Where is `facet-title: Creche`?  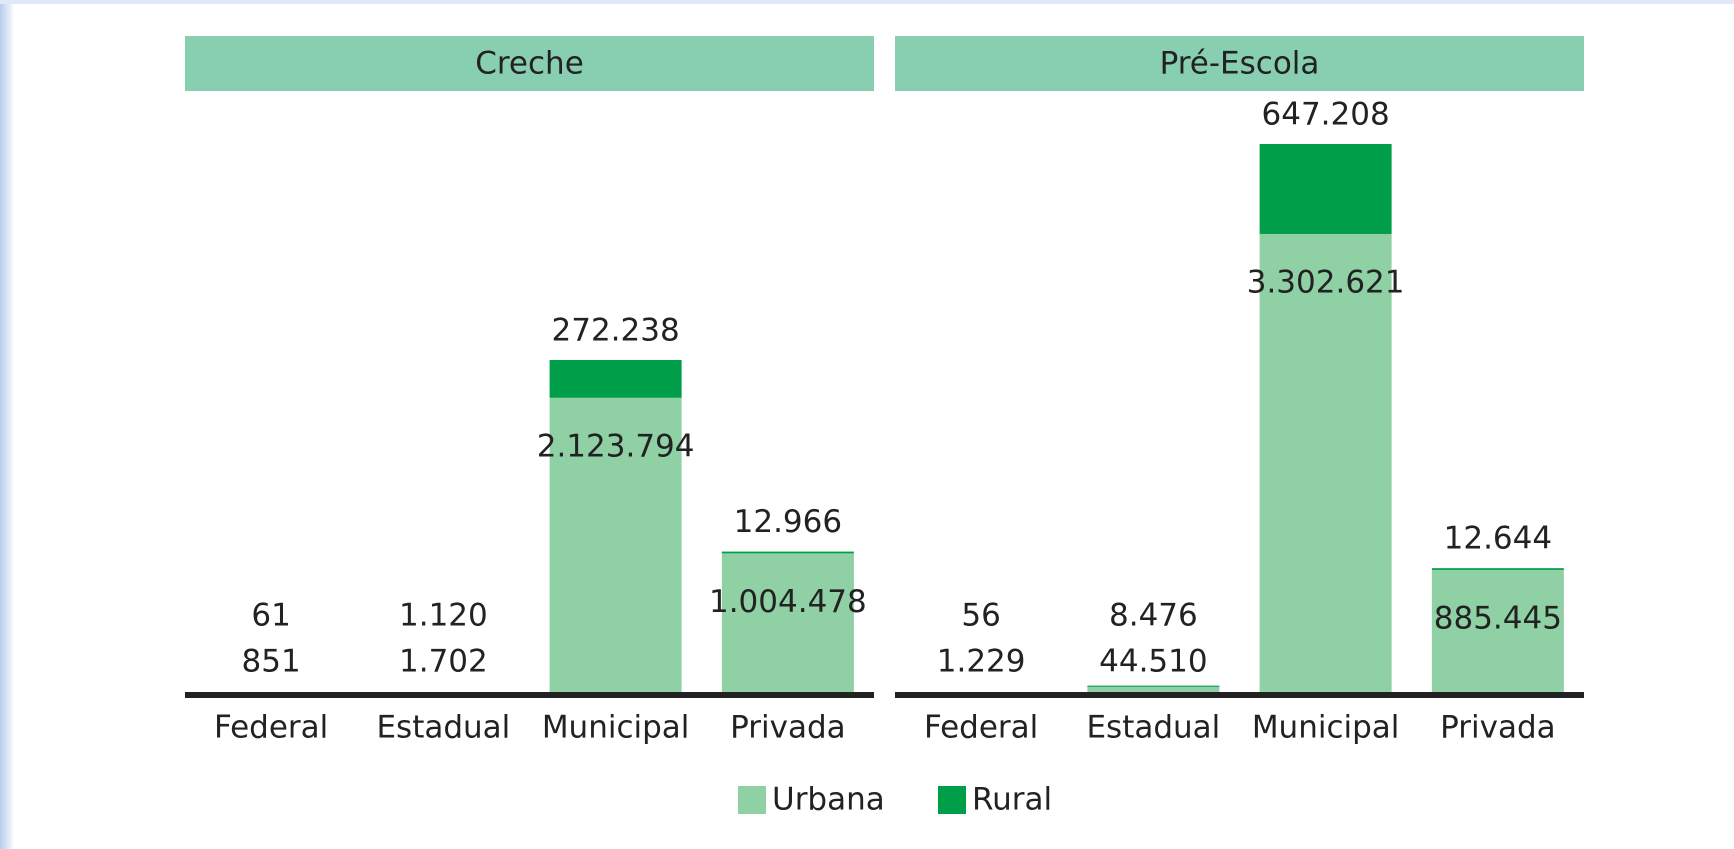
facet-title: Creche is located at coordinates (529, 64).